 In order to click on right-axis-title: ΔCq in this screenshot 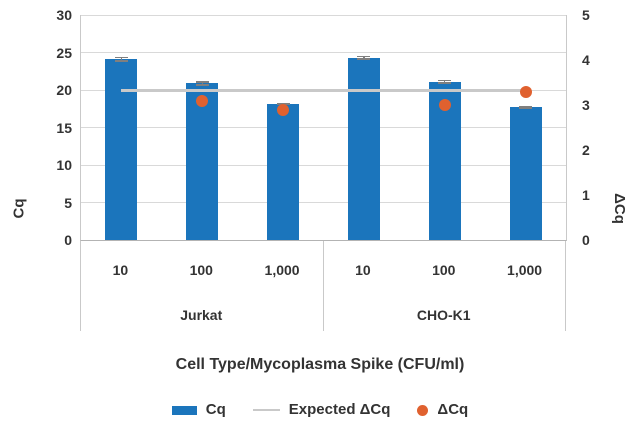, I will do `click(619, 208)`.